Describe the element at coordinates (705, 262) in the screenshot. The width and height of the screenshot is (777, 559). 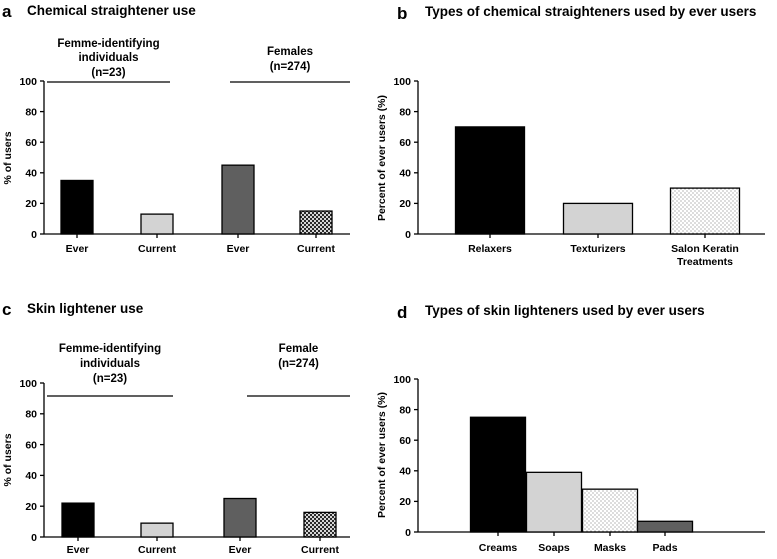
I see `x-category-label: Treatments` at that location.